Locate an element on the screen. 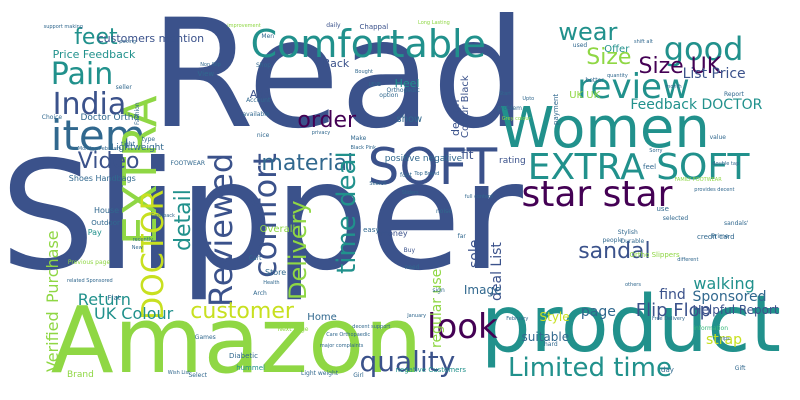 The height and width of the screenshot is (400, 800). word-back: Back is located at coordinates (336, 63).